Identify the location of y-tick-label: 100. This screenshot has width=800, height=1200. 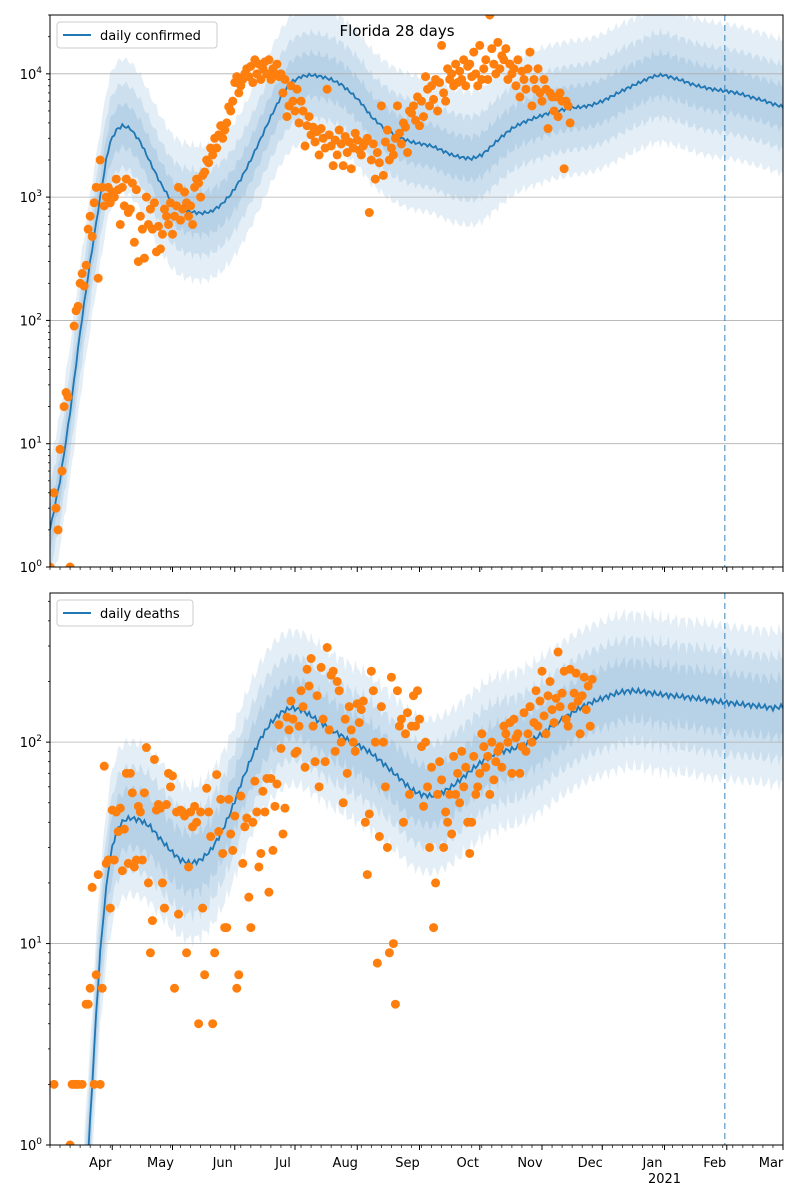
(31, 567).